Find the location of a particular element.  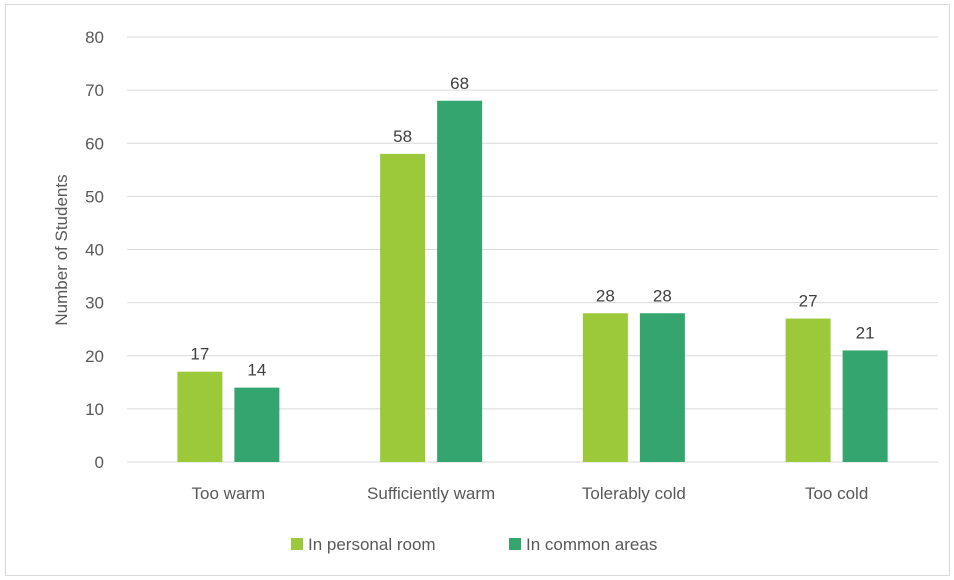

data-label: 17 is located at coordinates (199, 354).